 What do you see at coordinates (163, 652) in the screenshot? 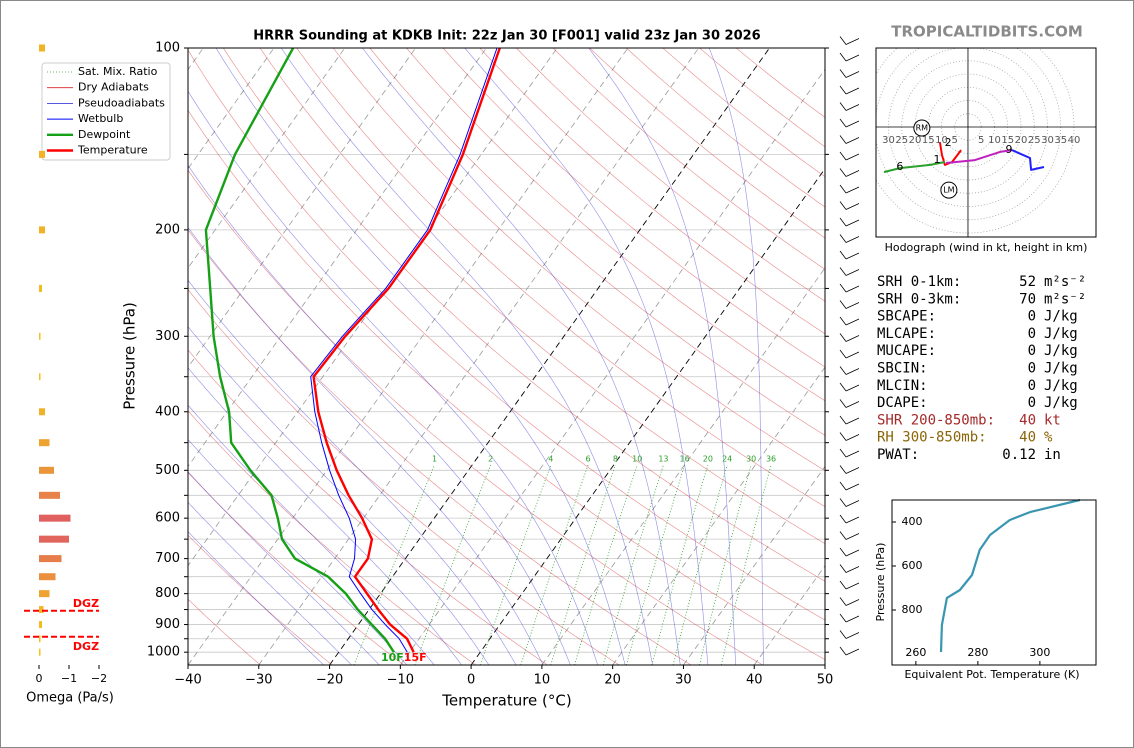
I see `y-tick-label: 1000` at bounding box center [163, 652].